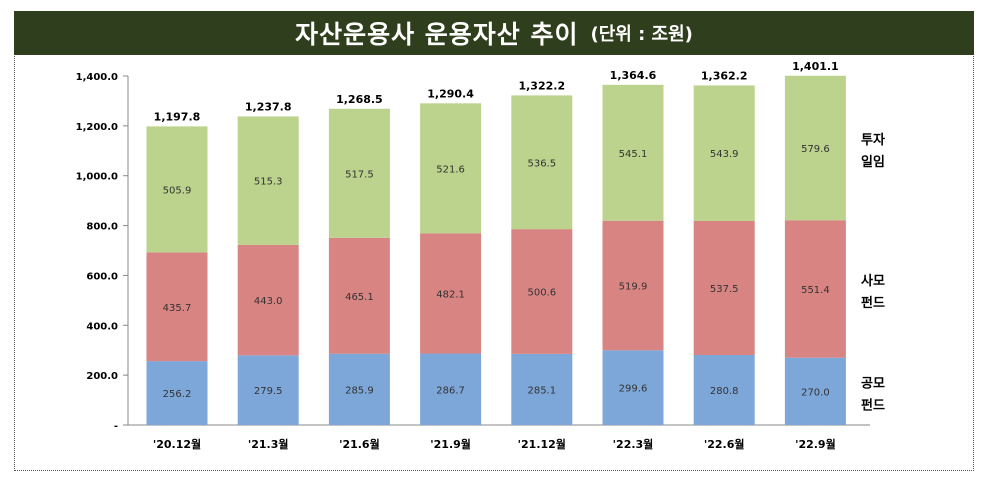 The image size is (982, 496). What do you see at coordinates (873, 383) in the screenshot?
I see `series-label: 공모` at bounding box center [873, 383].